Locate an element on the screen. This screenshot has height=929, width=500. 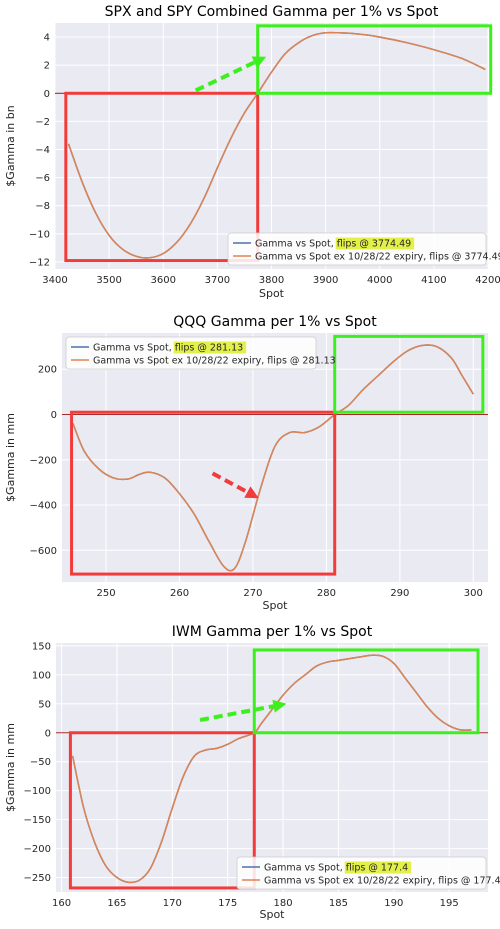
x-tick-label: 3500 is located at coordinates (108, 280).